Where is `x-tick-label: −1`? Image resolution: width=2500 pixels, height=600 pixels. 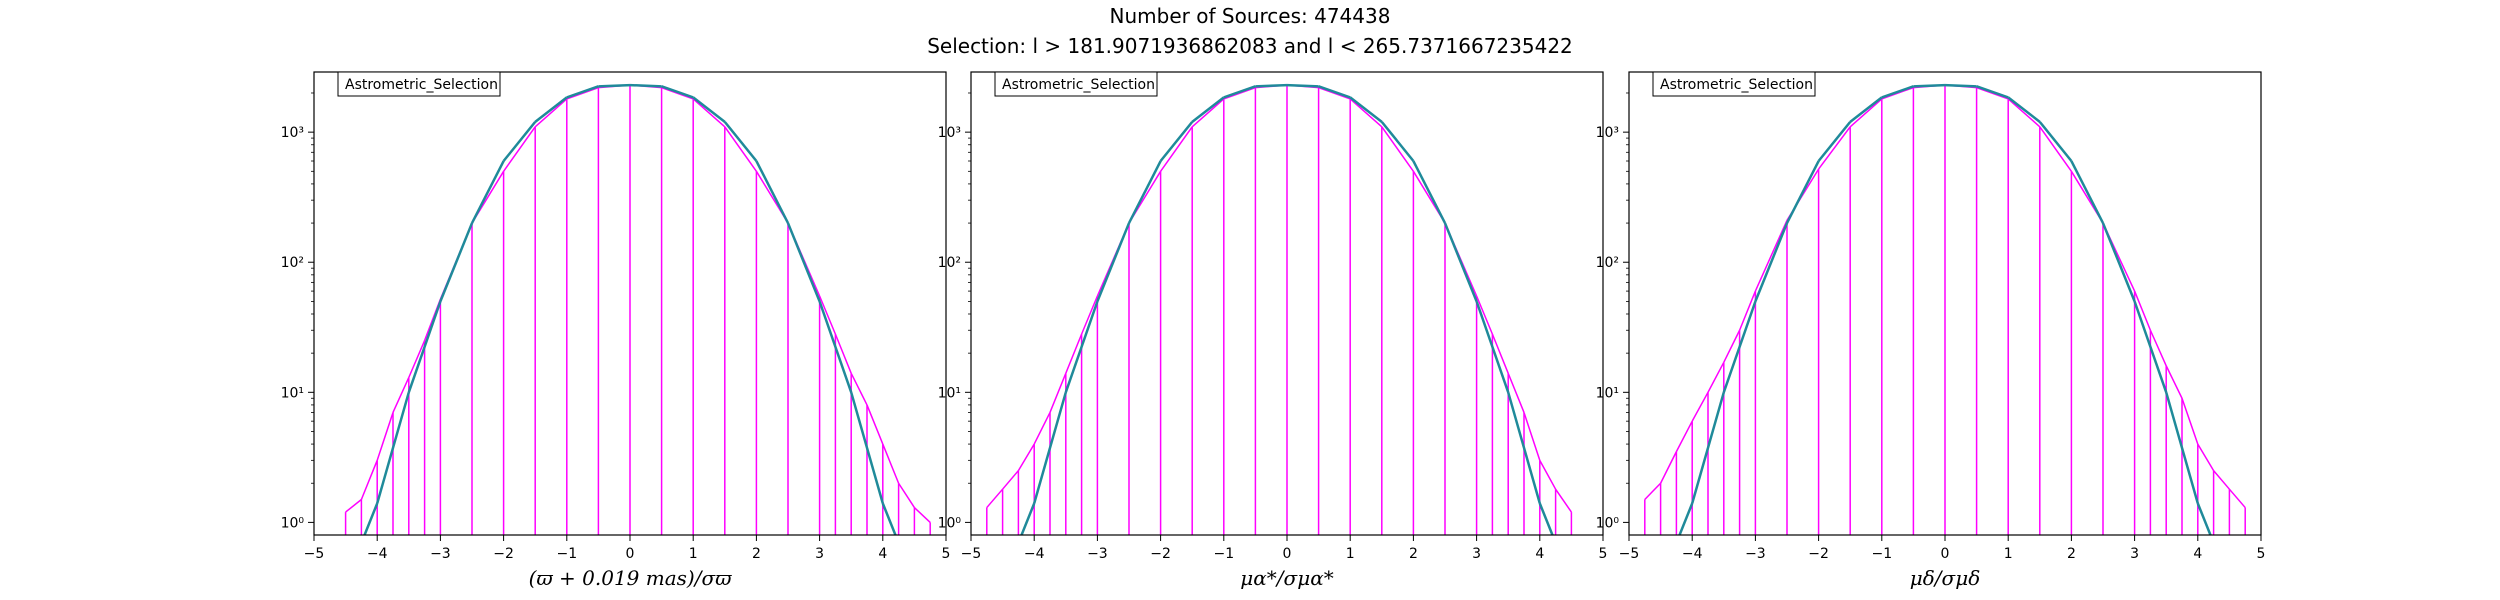
x-tick-label: −1 is located at coordinates (1881, 554).